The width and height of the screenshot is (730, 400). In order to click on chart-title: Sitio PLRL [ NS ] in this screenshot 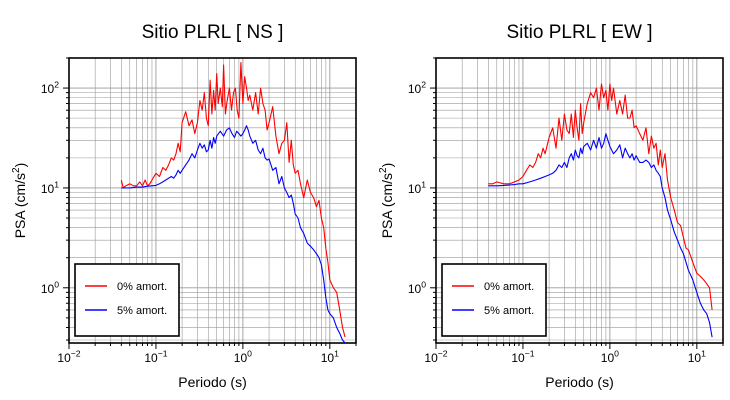, I will do `click(213, 32)`.